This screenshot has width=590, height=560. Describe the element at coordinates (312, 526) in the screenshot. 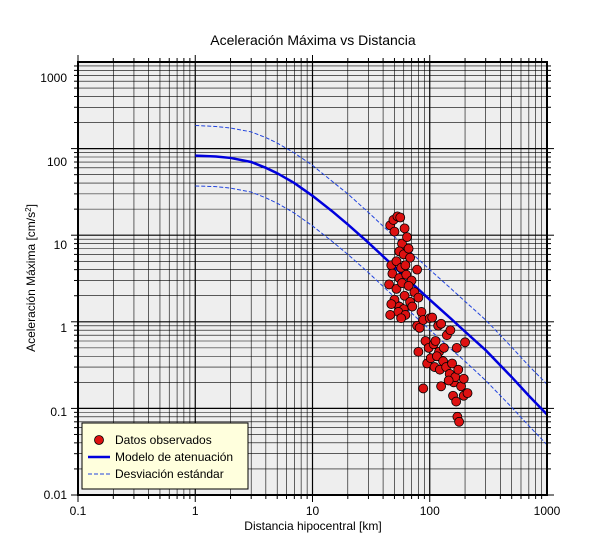

I see `x-axis-label: Distancia hipocentral [km]` at that location.